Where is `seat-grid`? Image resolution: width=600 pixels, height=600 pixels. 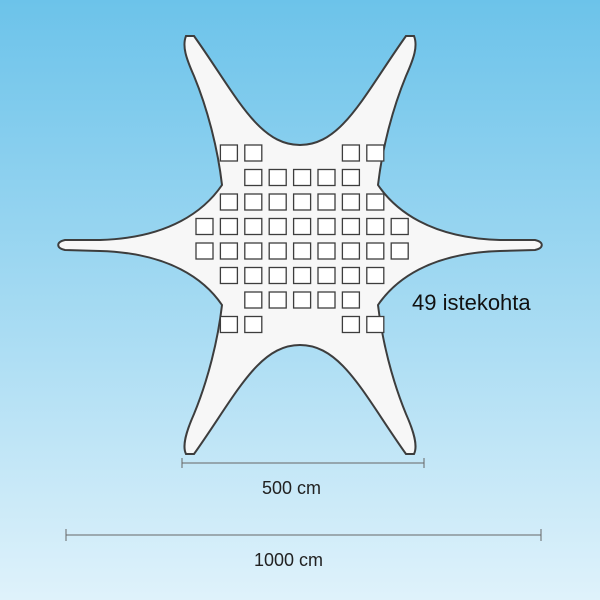
seat-grid is located at coordinates (302, 239).